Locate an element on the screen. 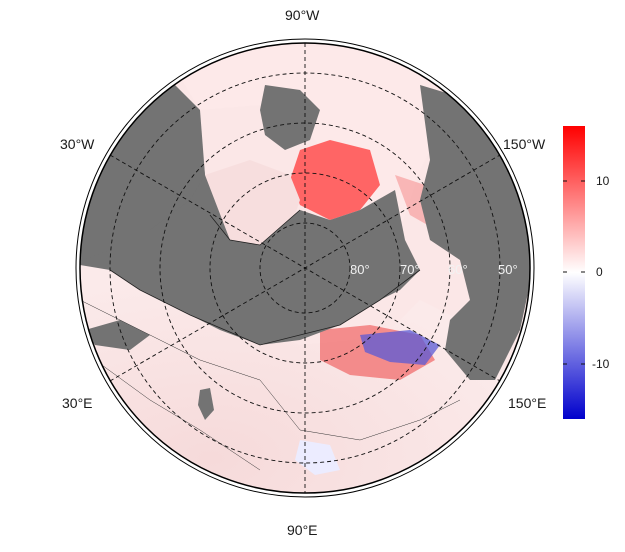 Image resolution: width=625 pixels, height=552 pixels. central-asia-cold-patch is located at coordinates (317, 457).